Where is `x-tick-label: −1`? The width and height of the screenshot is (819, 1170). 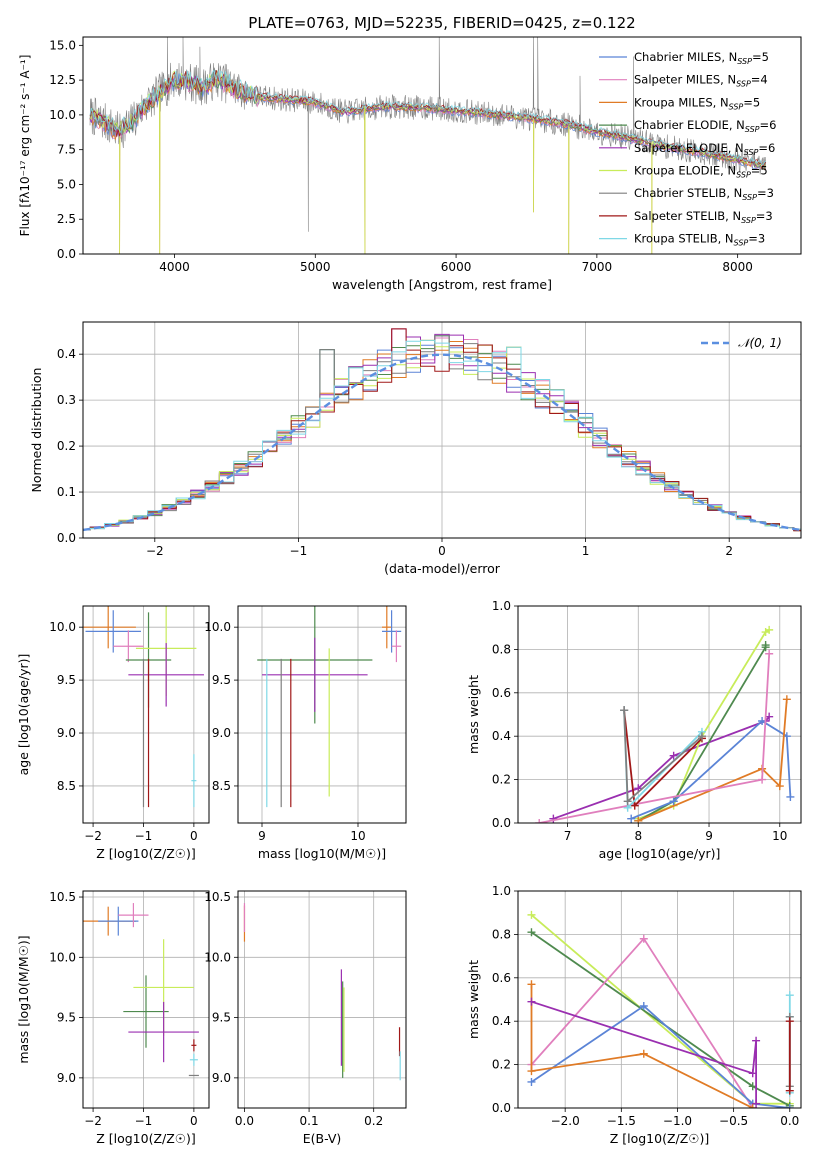 x-tick-label: −1 is located at coordinates (299, 551).